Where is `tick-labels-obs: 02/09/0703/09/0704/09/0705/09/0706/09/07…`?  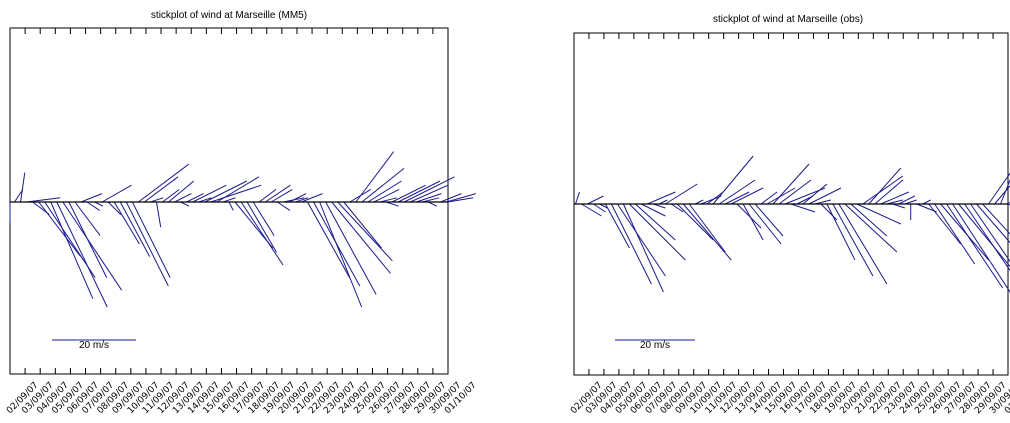 tick-labels-obs: 02/09/0703/09/0704/09/0705/09/0706/09/07… is located at coordinates (789, 398).